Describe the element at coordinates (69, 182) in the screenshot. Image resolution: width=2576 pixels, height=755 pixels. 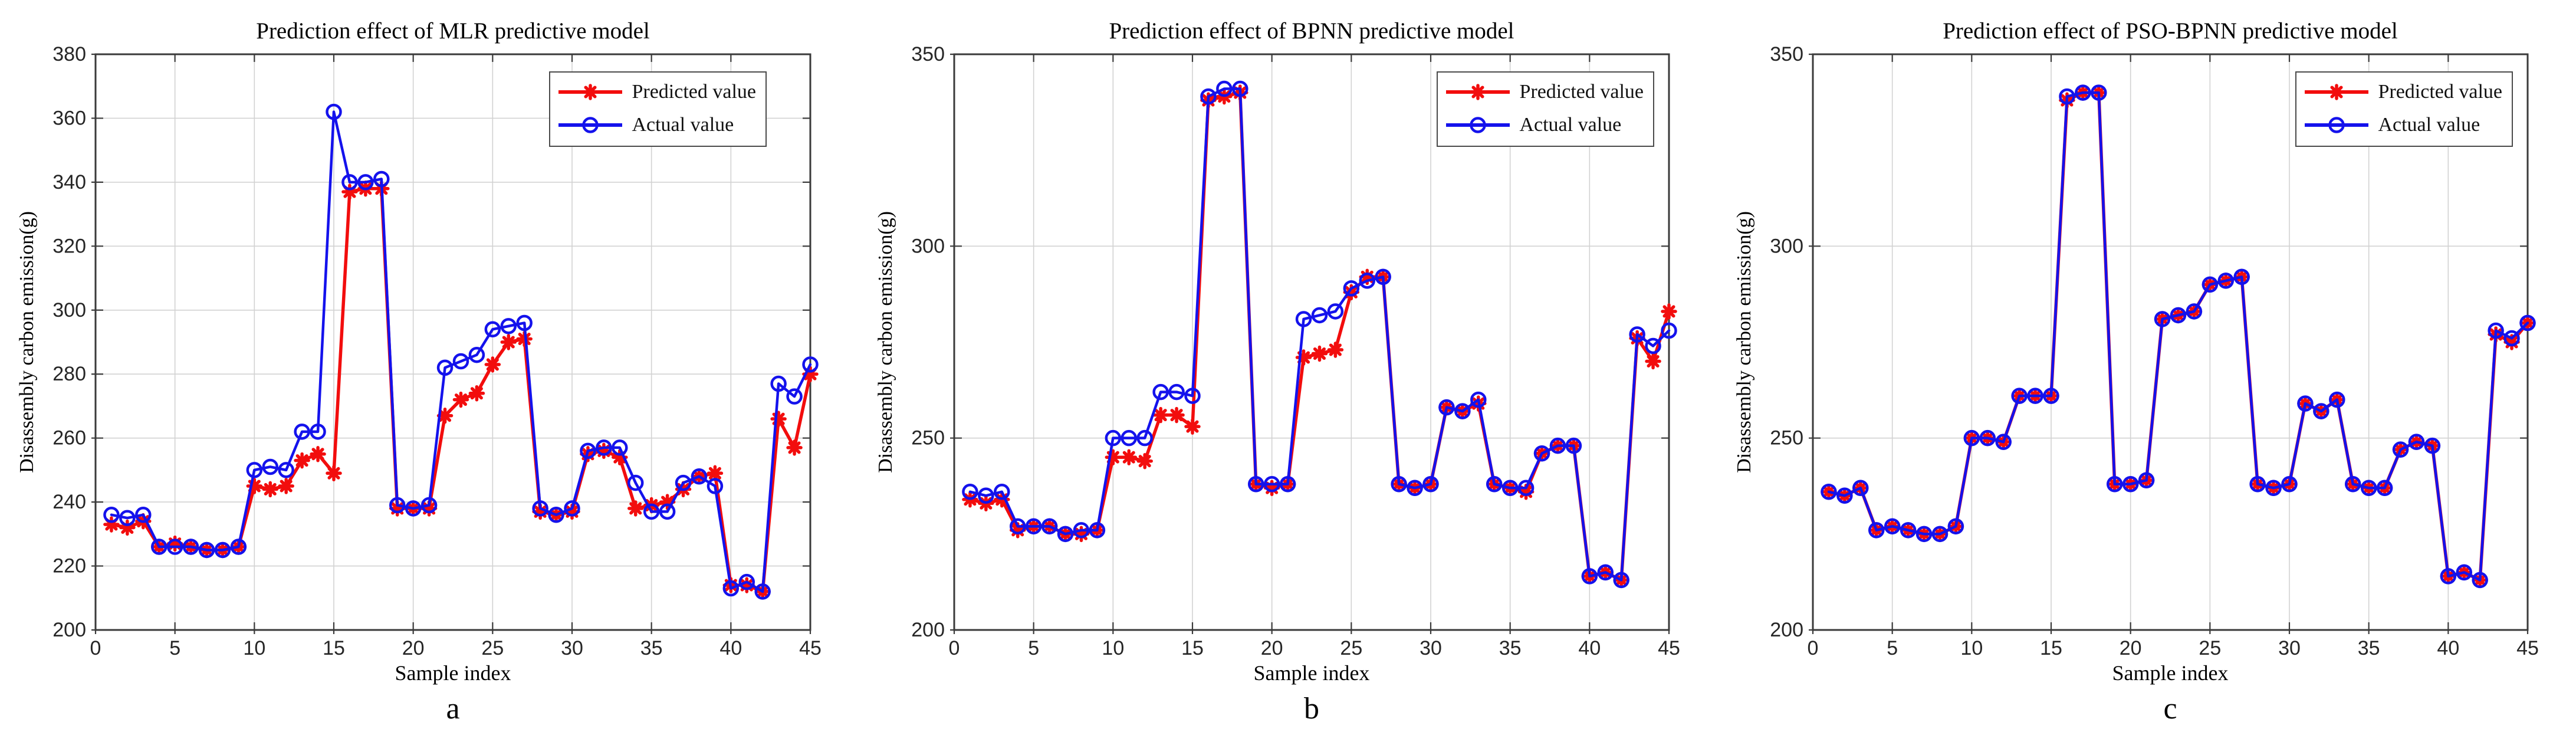
I see `svg-text: 340` at that location.